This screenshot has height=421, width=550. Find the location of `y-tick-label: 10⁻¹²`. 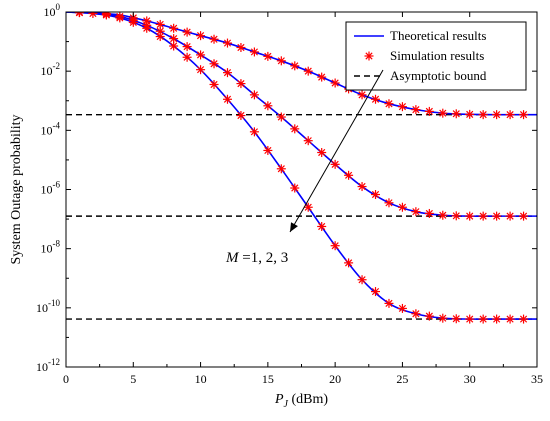

y-tick-label: 10⁻¹² is located at coordinates (48, 365).